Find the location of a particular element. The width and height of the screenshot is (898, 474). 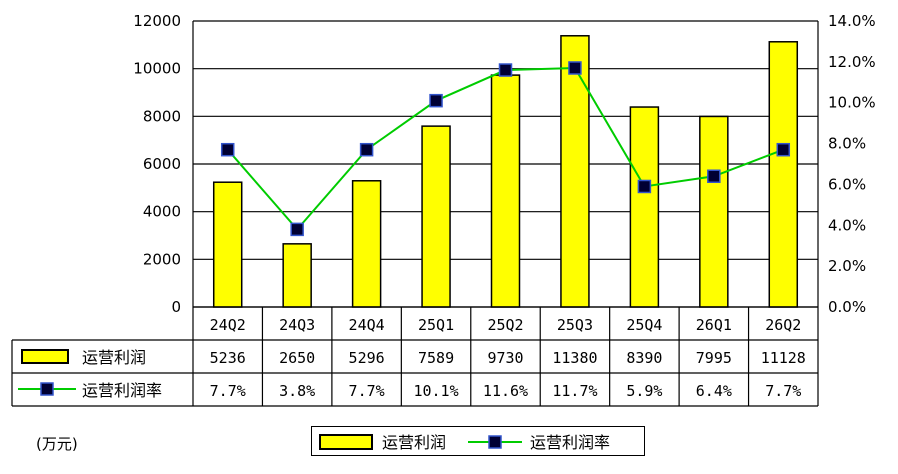

margin-point-24Q4 is located at coordinates (366, 149).